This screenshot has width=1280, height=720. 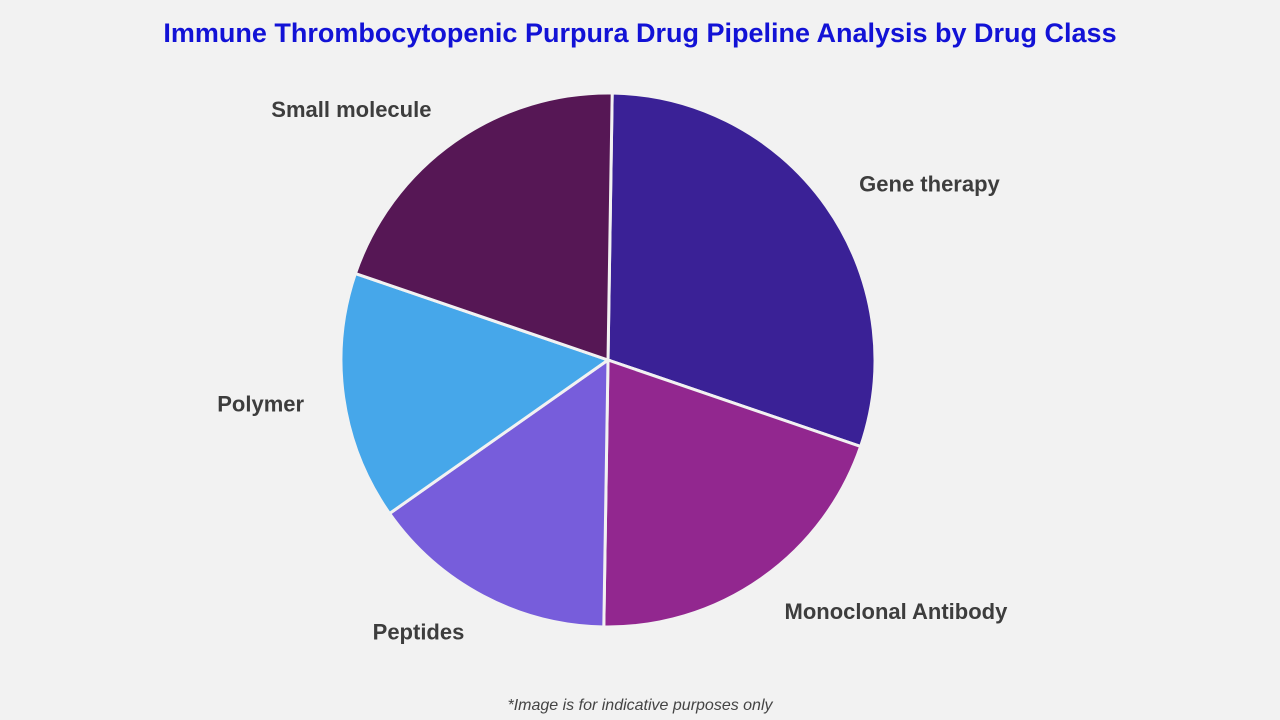 What do you see at coordinates (260, 403) in the screenshot?
I see `slice-label: Polymer` at bounding box center [260, 403].